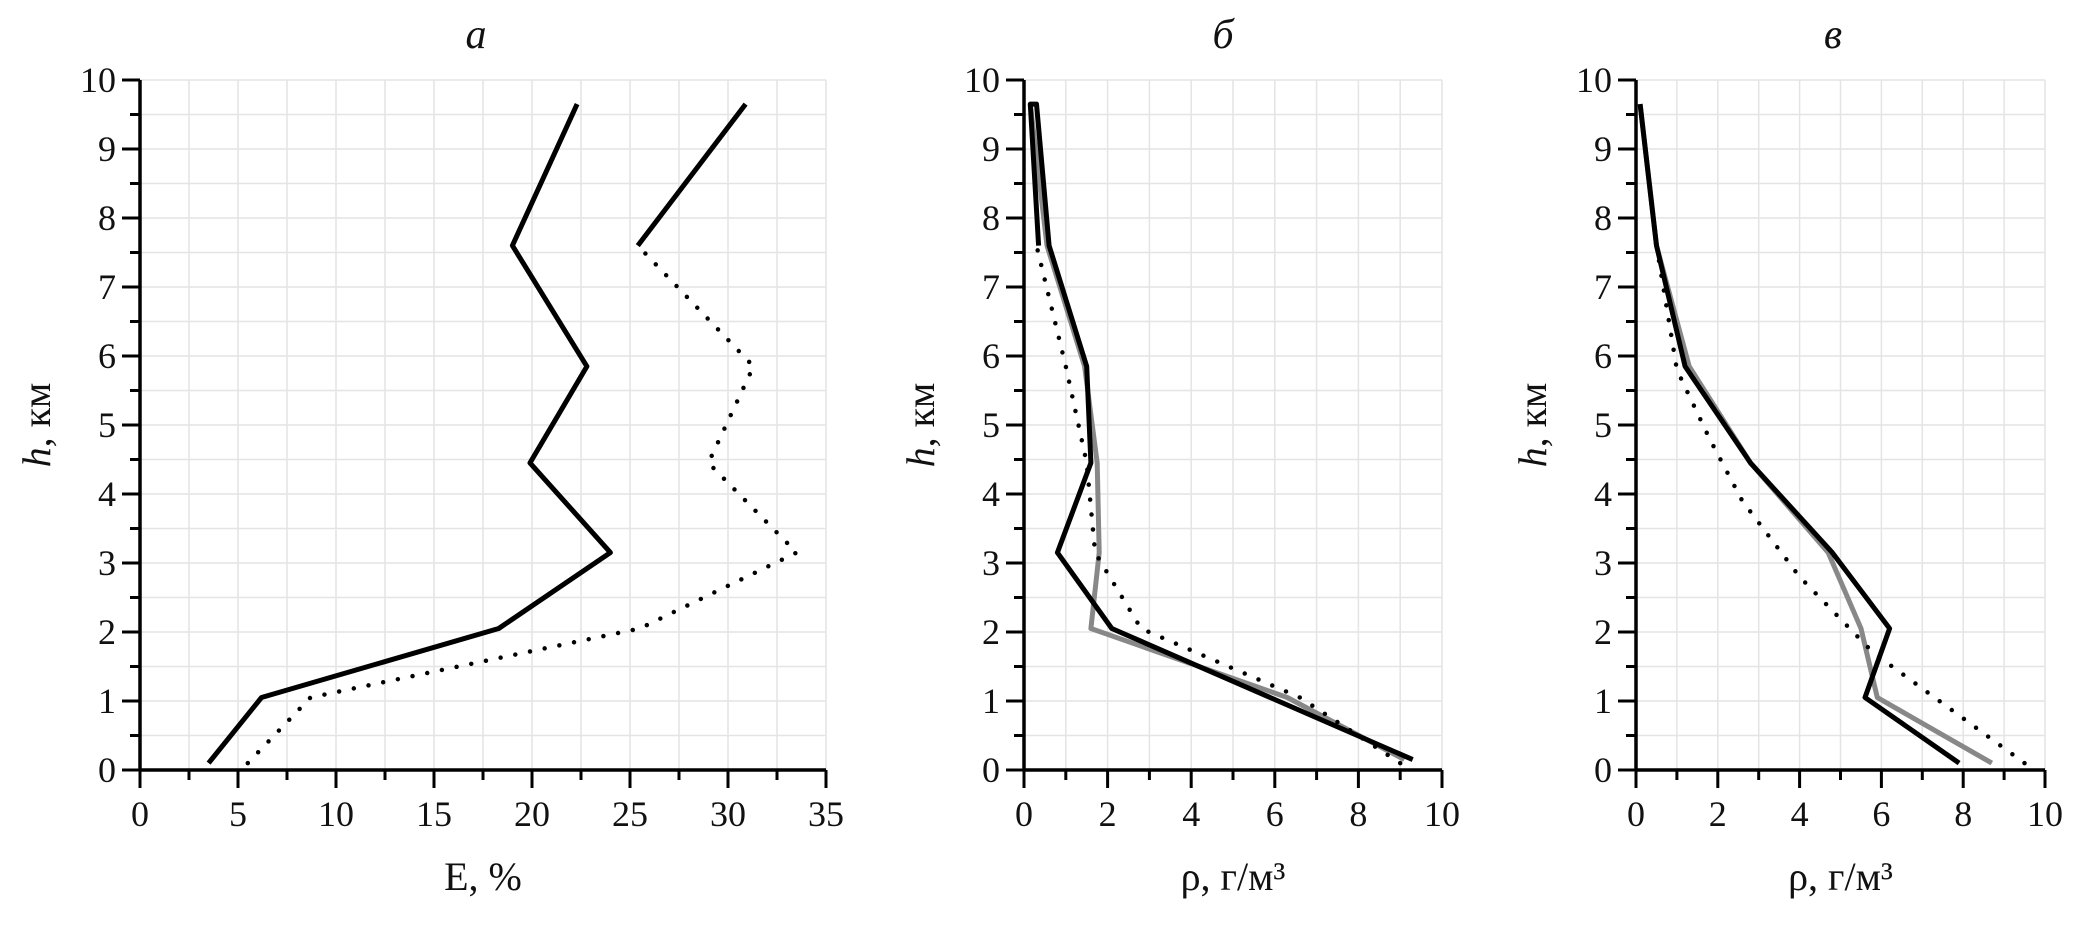  Describe the element at coordinates (107, 770) in the screenshot. I see `y-tick-label-a: 0` at that location.